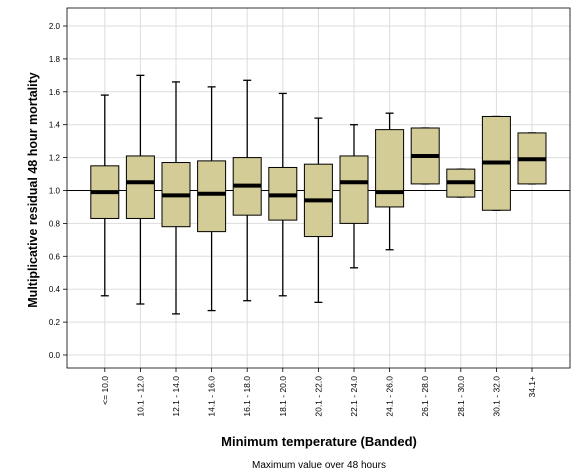 This screenshot has width=574, height=475. I want to click on x-tick-label: <= 10.0, so click(105, 390).